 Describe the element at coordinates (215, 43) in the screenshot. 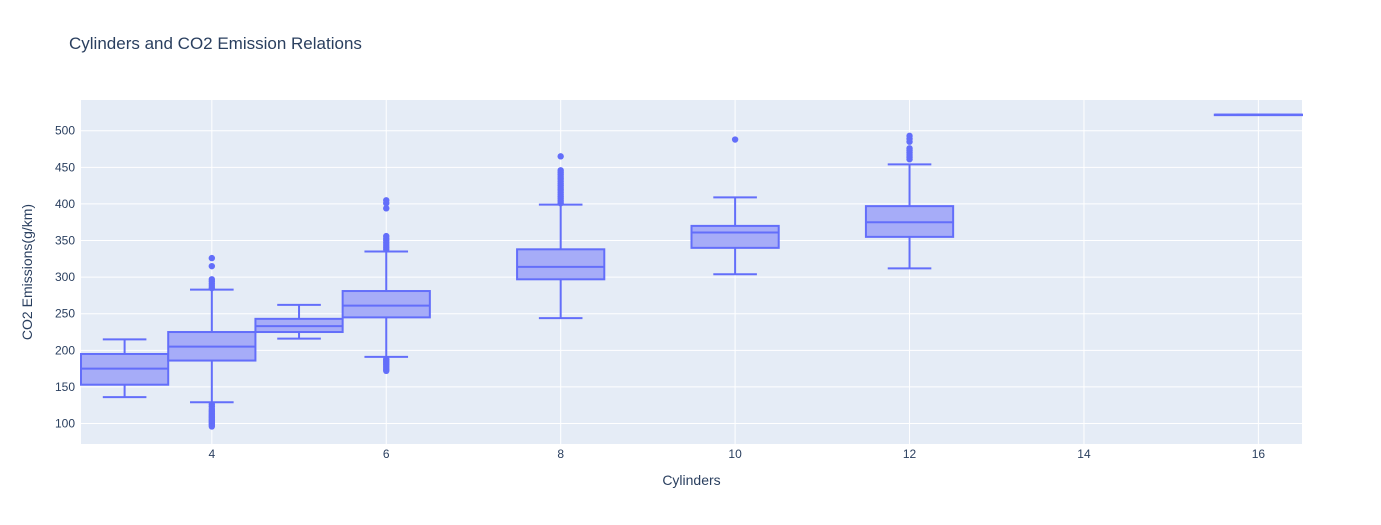

I see `chart-title: Cylinders and CO2 Emission Relations` at that location.